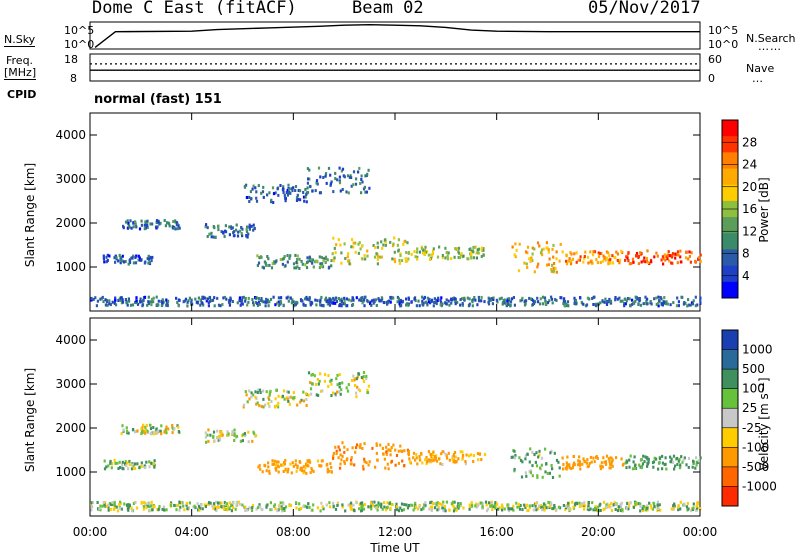 This screenshot has height=554, width=800. Describe the element at coordinates (730, 496) in the screenshot. I see `colorbar-swatch` at that location.